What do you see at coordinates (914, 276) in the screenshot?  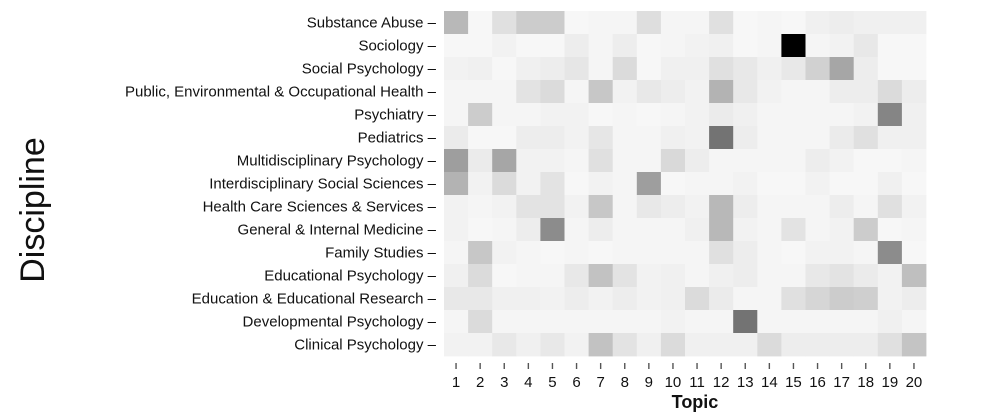 I see `heatmap-cell-r12-c20` at bounding box center [914, 276].